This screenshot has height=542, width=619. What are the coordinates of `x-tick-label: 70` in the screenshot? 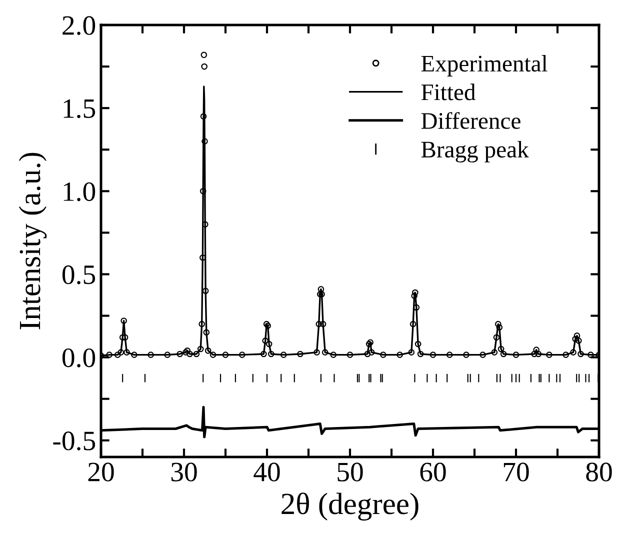 It's located at (516, 472).